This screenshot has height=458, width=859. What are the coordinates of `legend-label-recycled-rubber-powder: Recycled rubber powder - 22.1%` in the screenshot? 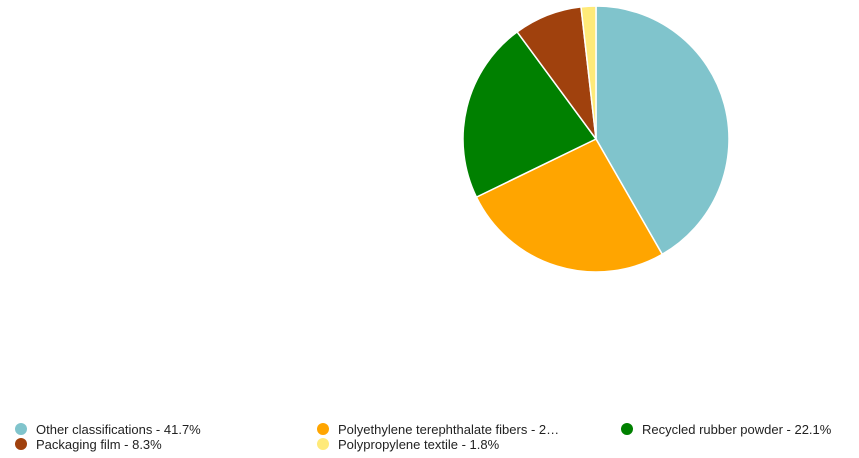 It's located at (737, 429).